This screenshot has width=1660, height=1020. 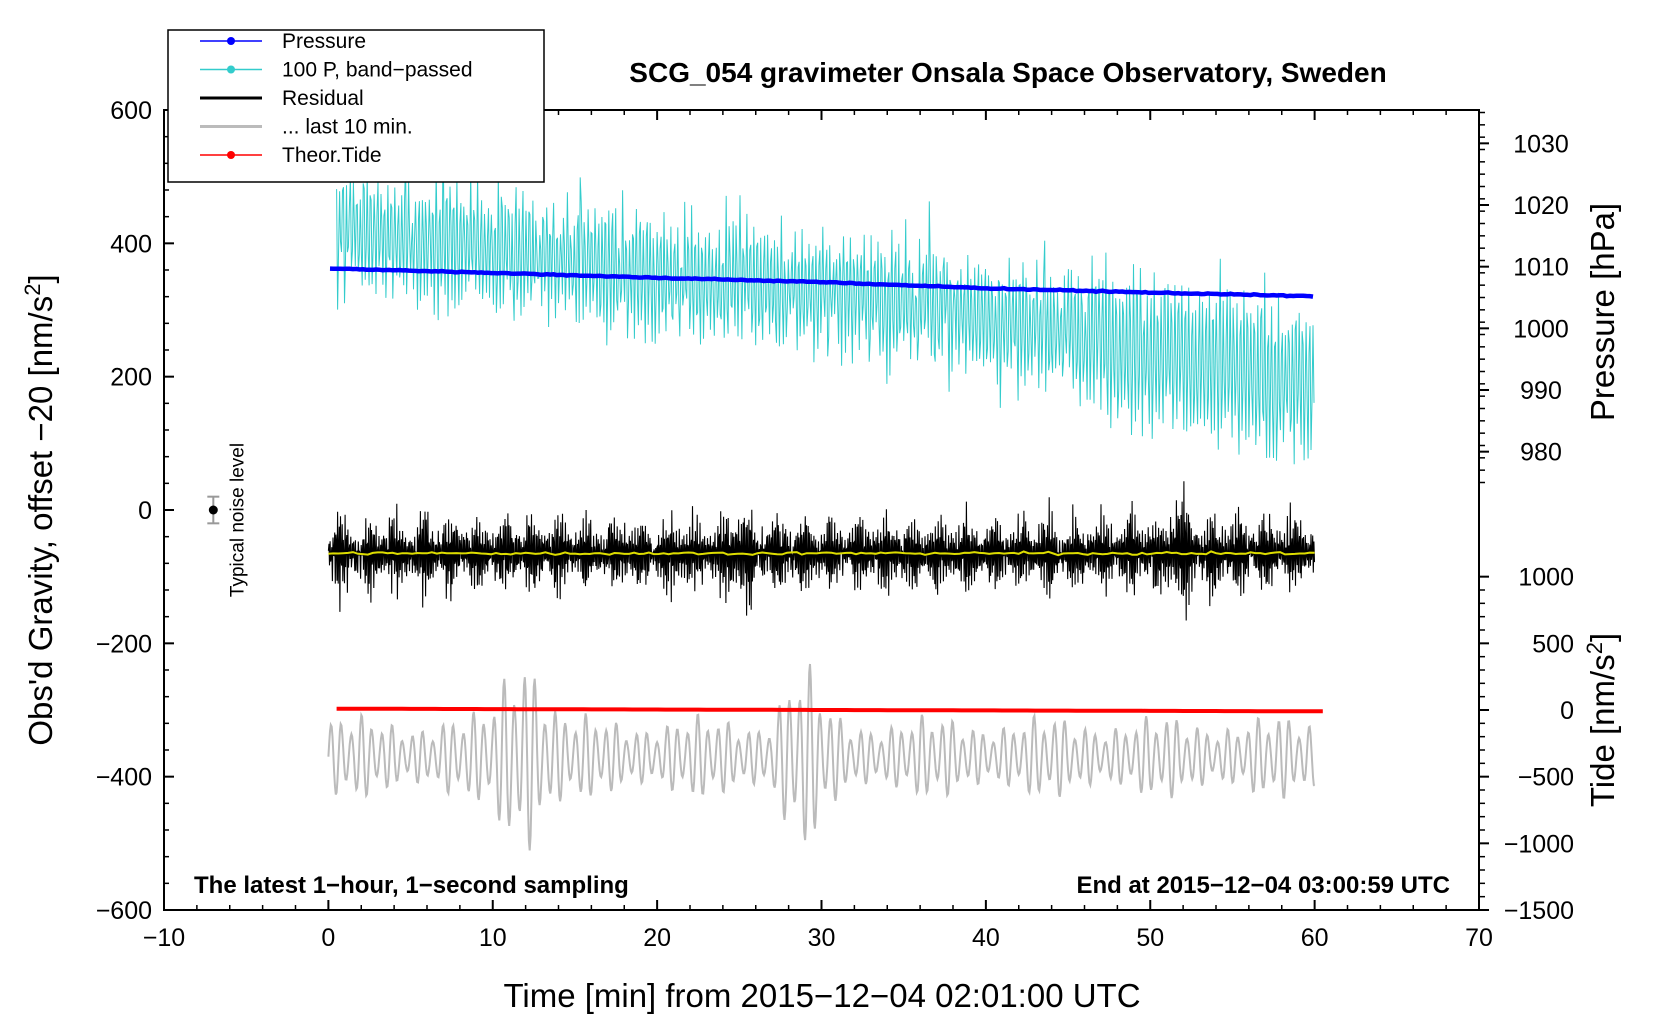 I want to click on x-tick-label: 10, so click(x=493, y=938).